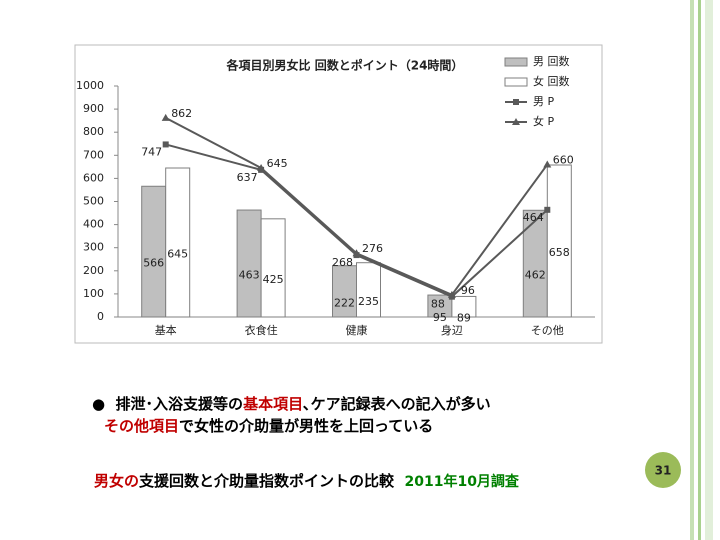 This screenshot has width=720, height=540. What do you see at coordinates (345, 65) in the screenshot?
I see `chart-title: 各項目別男女比 回数とポイント（24時間）` at bounding box center [345, 65].